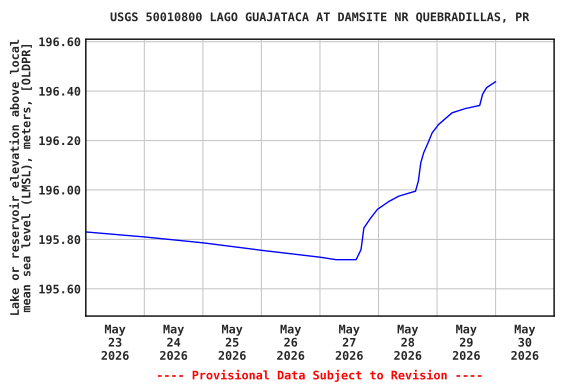 The width and height of the screenshot is (576, 384). What do you see at coordinates (320, 376) in the screenshot?
I see `text: ---- Provisional Data Subject to Revision ----` at bounding box center [320, 376].